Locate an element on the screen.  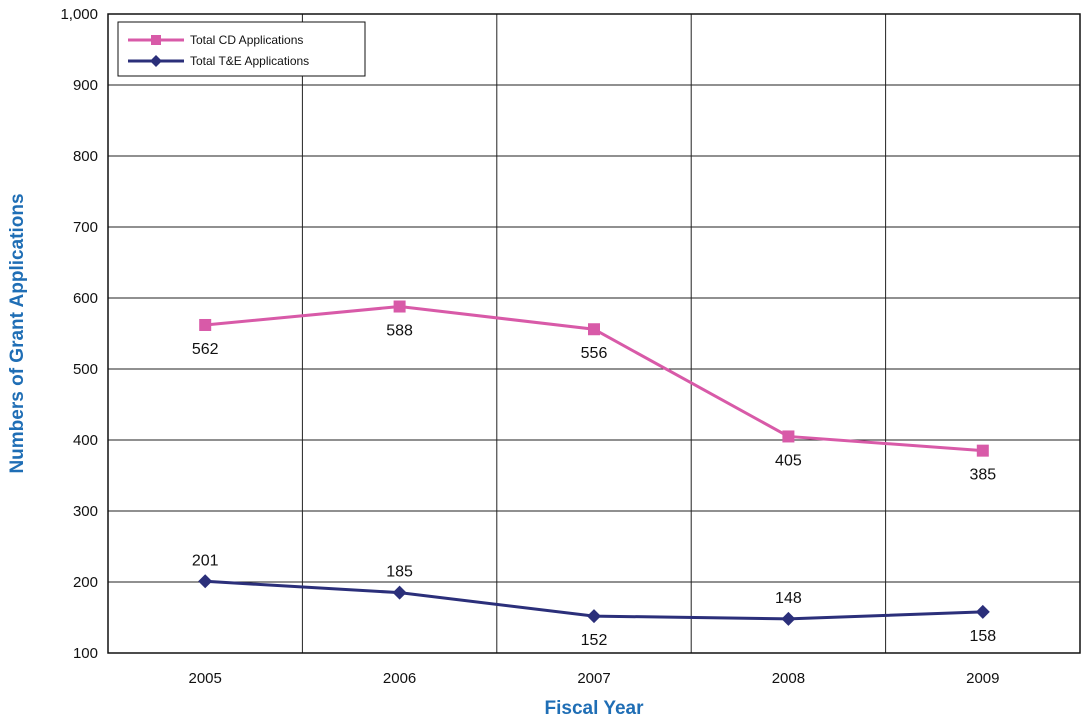
legend-box is located at coordinates (241, 49).